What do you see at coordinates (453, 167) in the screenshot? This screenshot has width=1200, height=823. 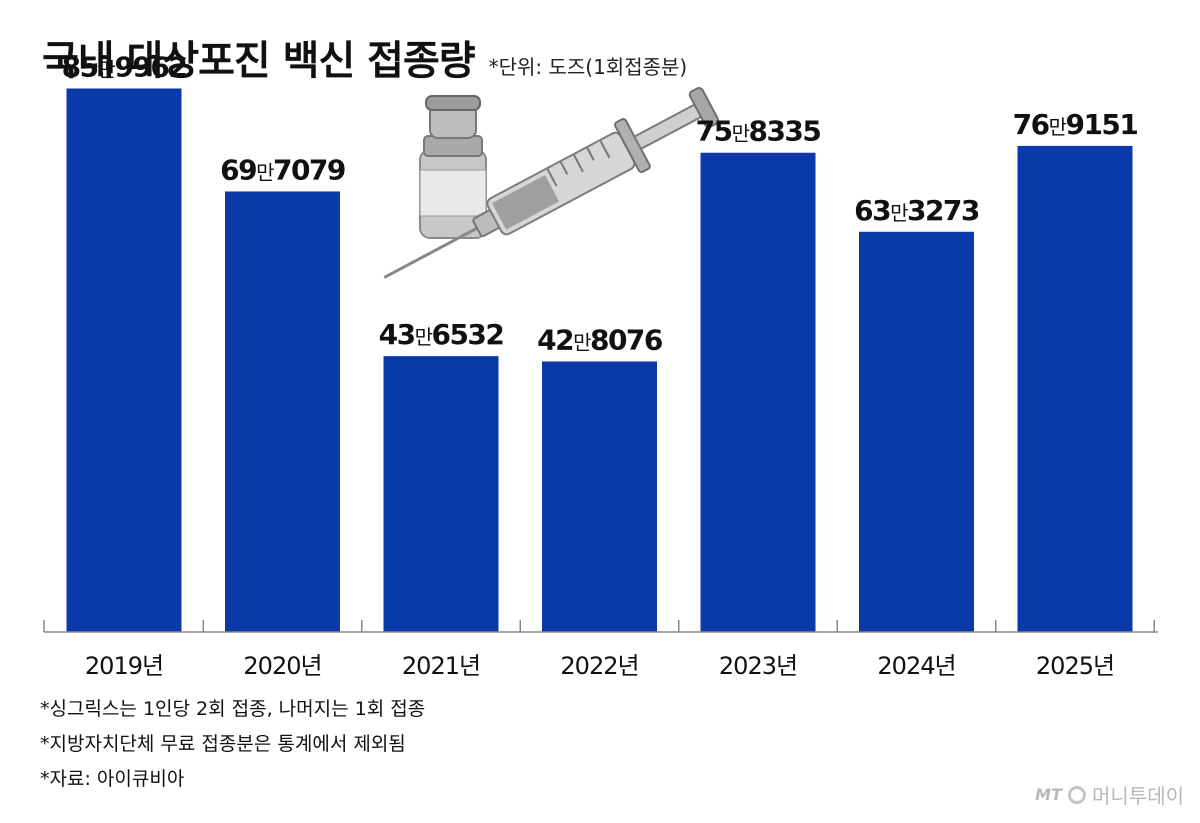 I see `vaccine-vial-icon` at bounding box center [453, 167].